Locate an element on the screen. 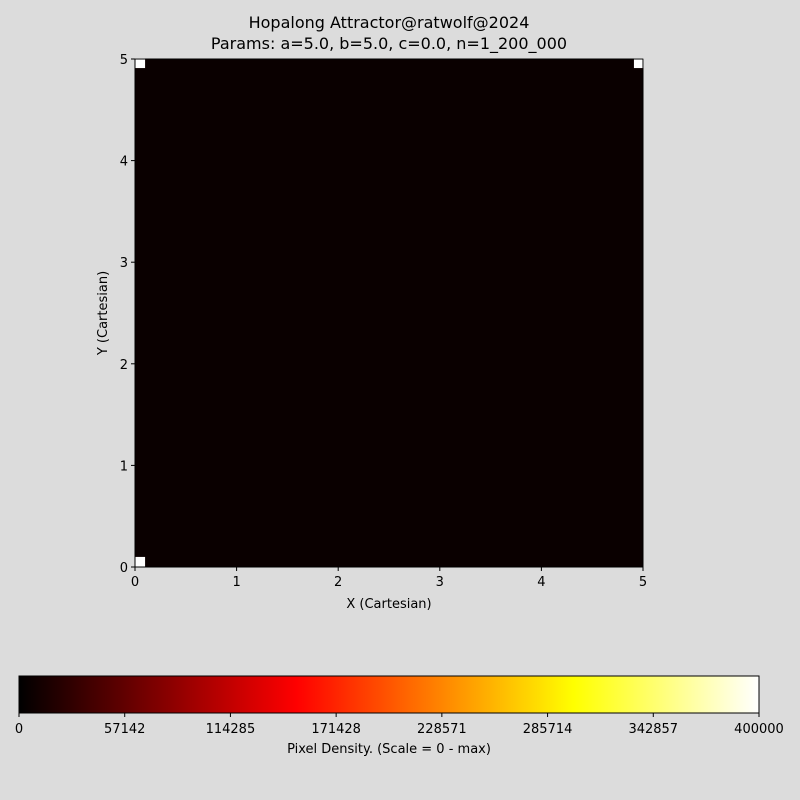 The image size is (800, 800). colorbar-tick-label: 342857 is located at coordinates (653, 729).